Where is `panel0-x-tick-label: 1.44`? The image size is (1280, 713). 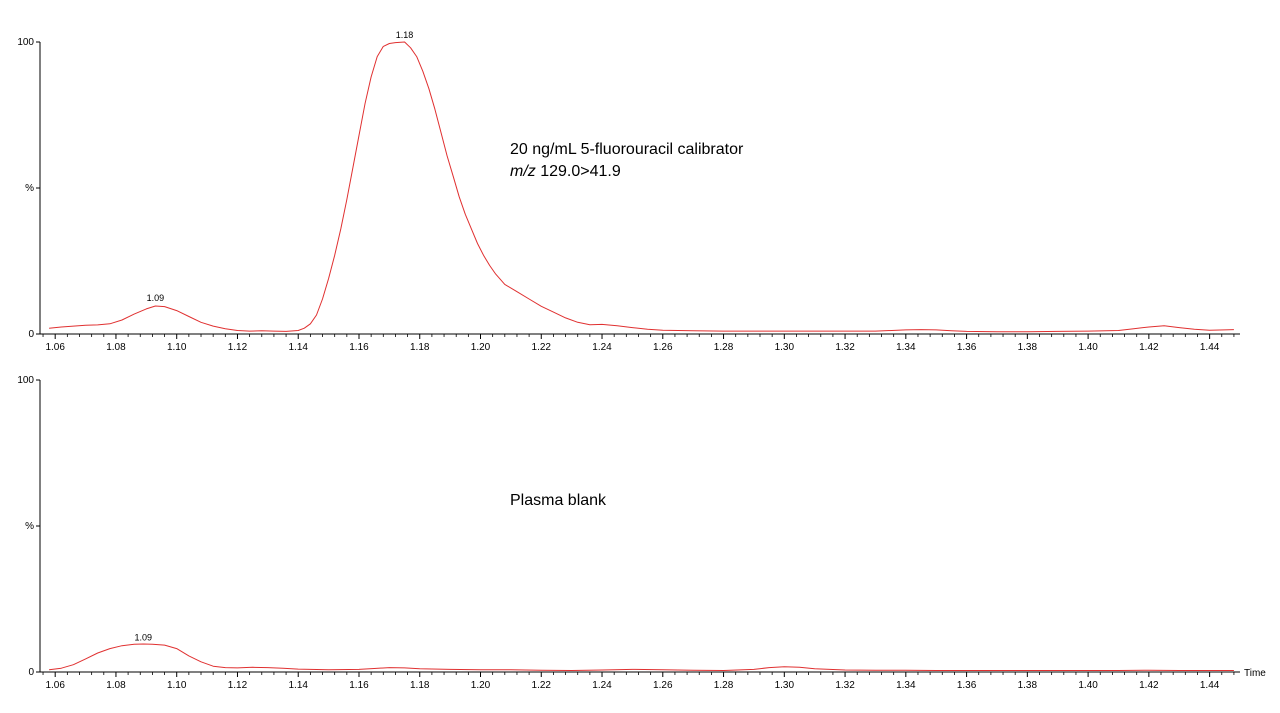 panel0-x-tick-label: 1.44 is located at coordinates (1210, 347).